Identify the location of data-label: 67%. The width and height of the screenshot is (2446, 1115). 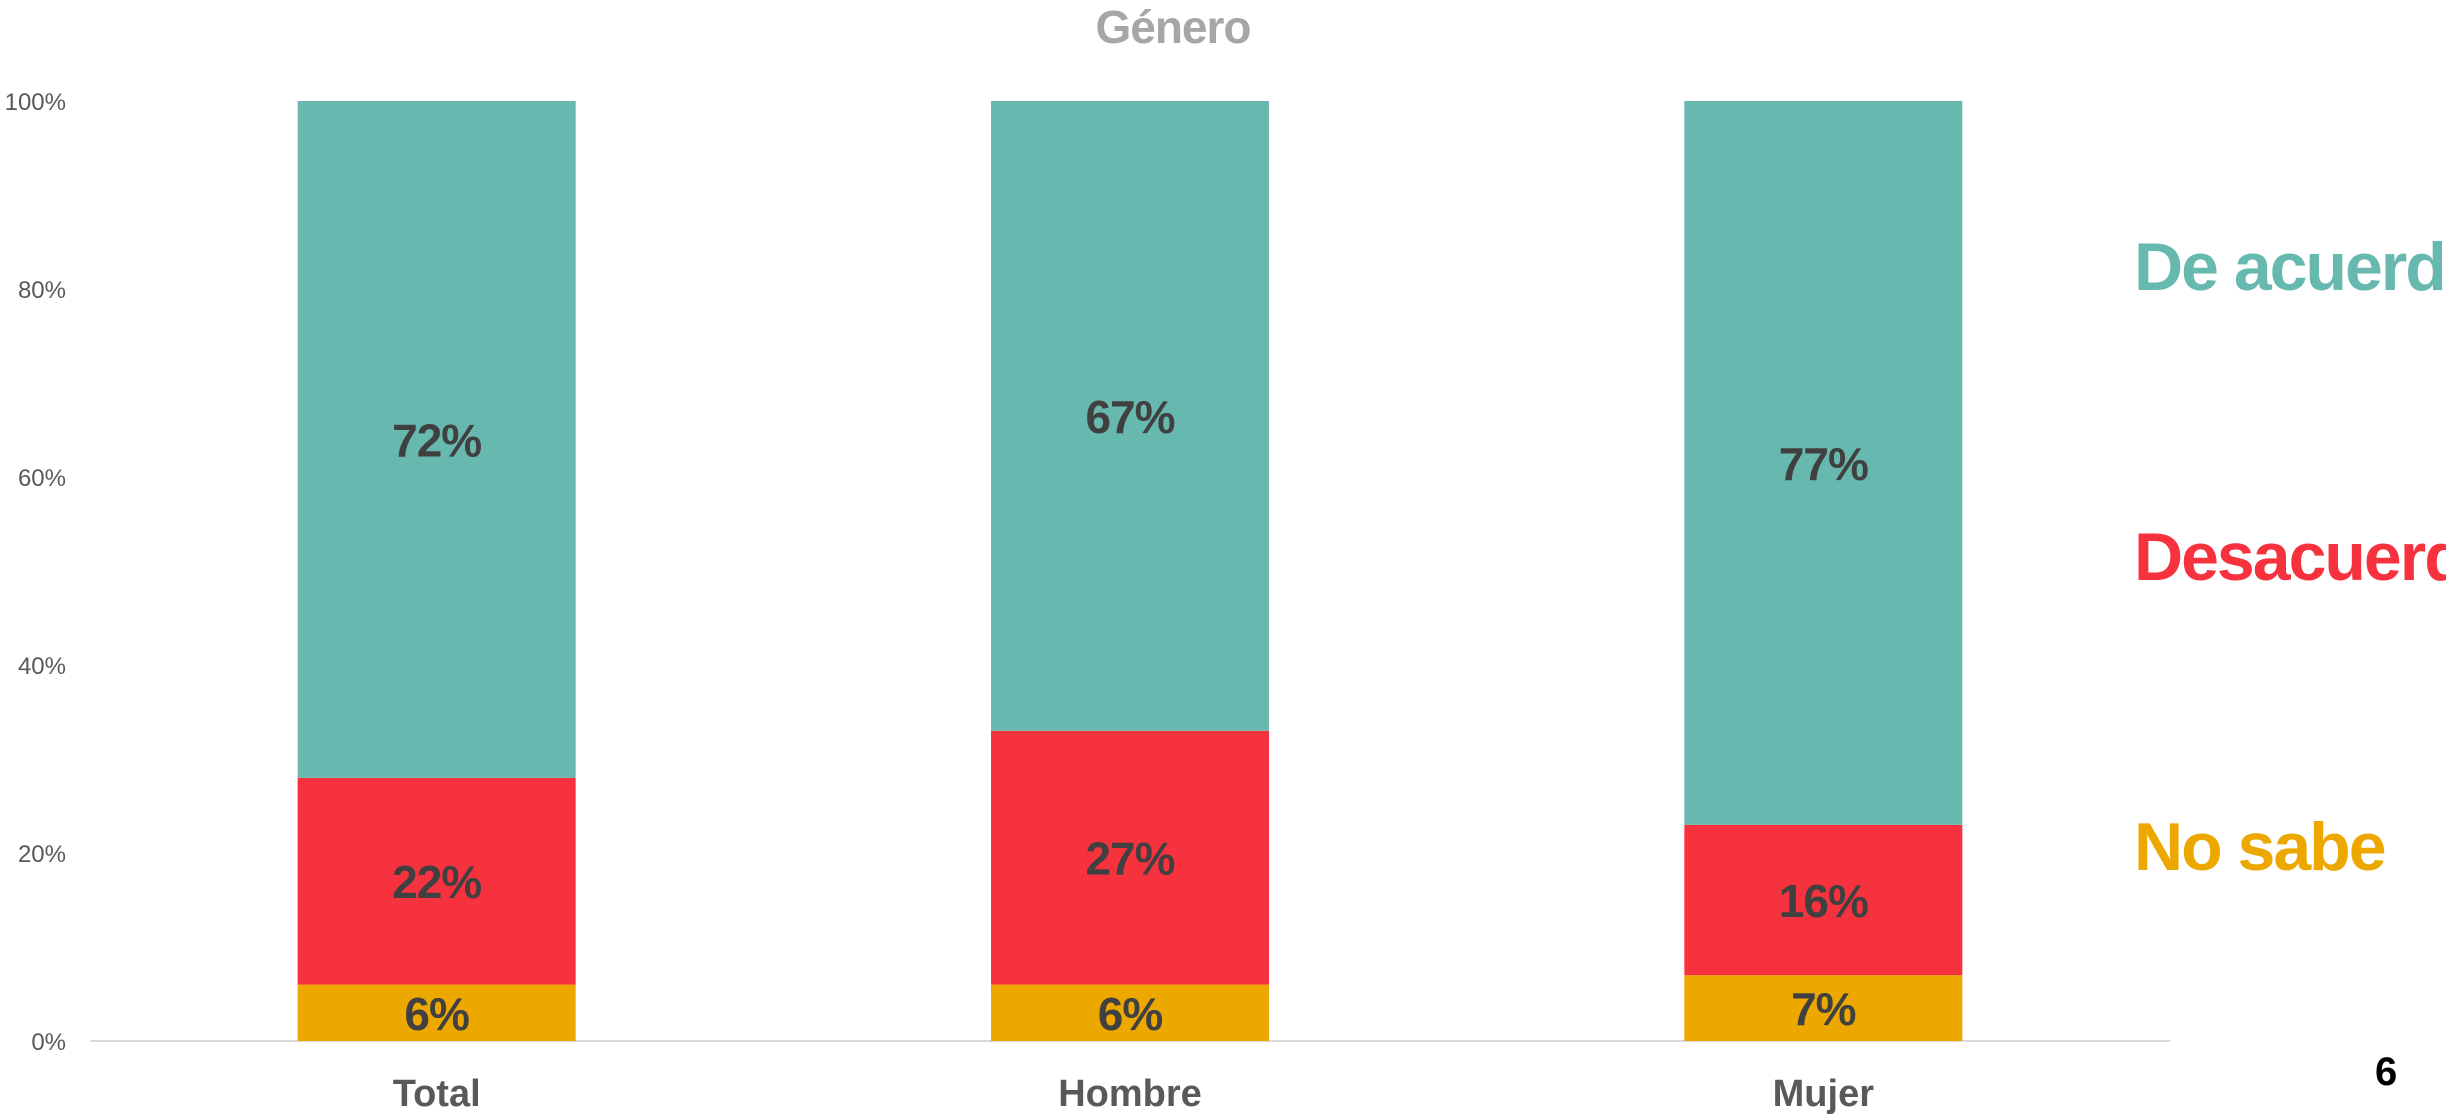
(1129, 417).